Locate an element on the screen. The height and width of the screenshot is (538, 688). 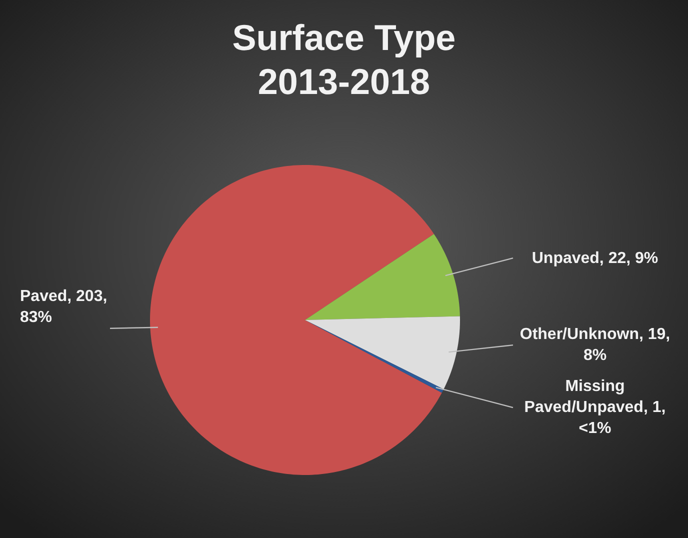
slice-label: Paved, 203, 83% is located at coordinates (64, 307).